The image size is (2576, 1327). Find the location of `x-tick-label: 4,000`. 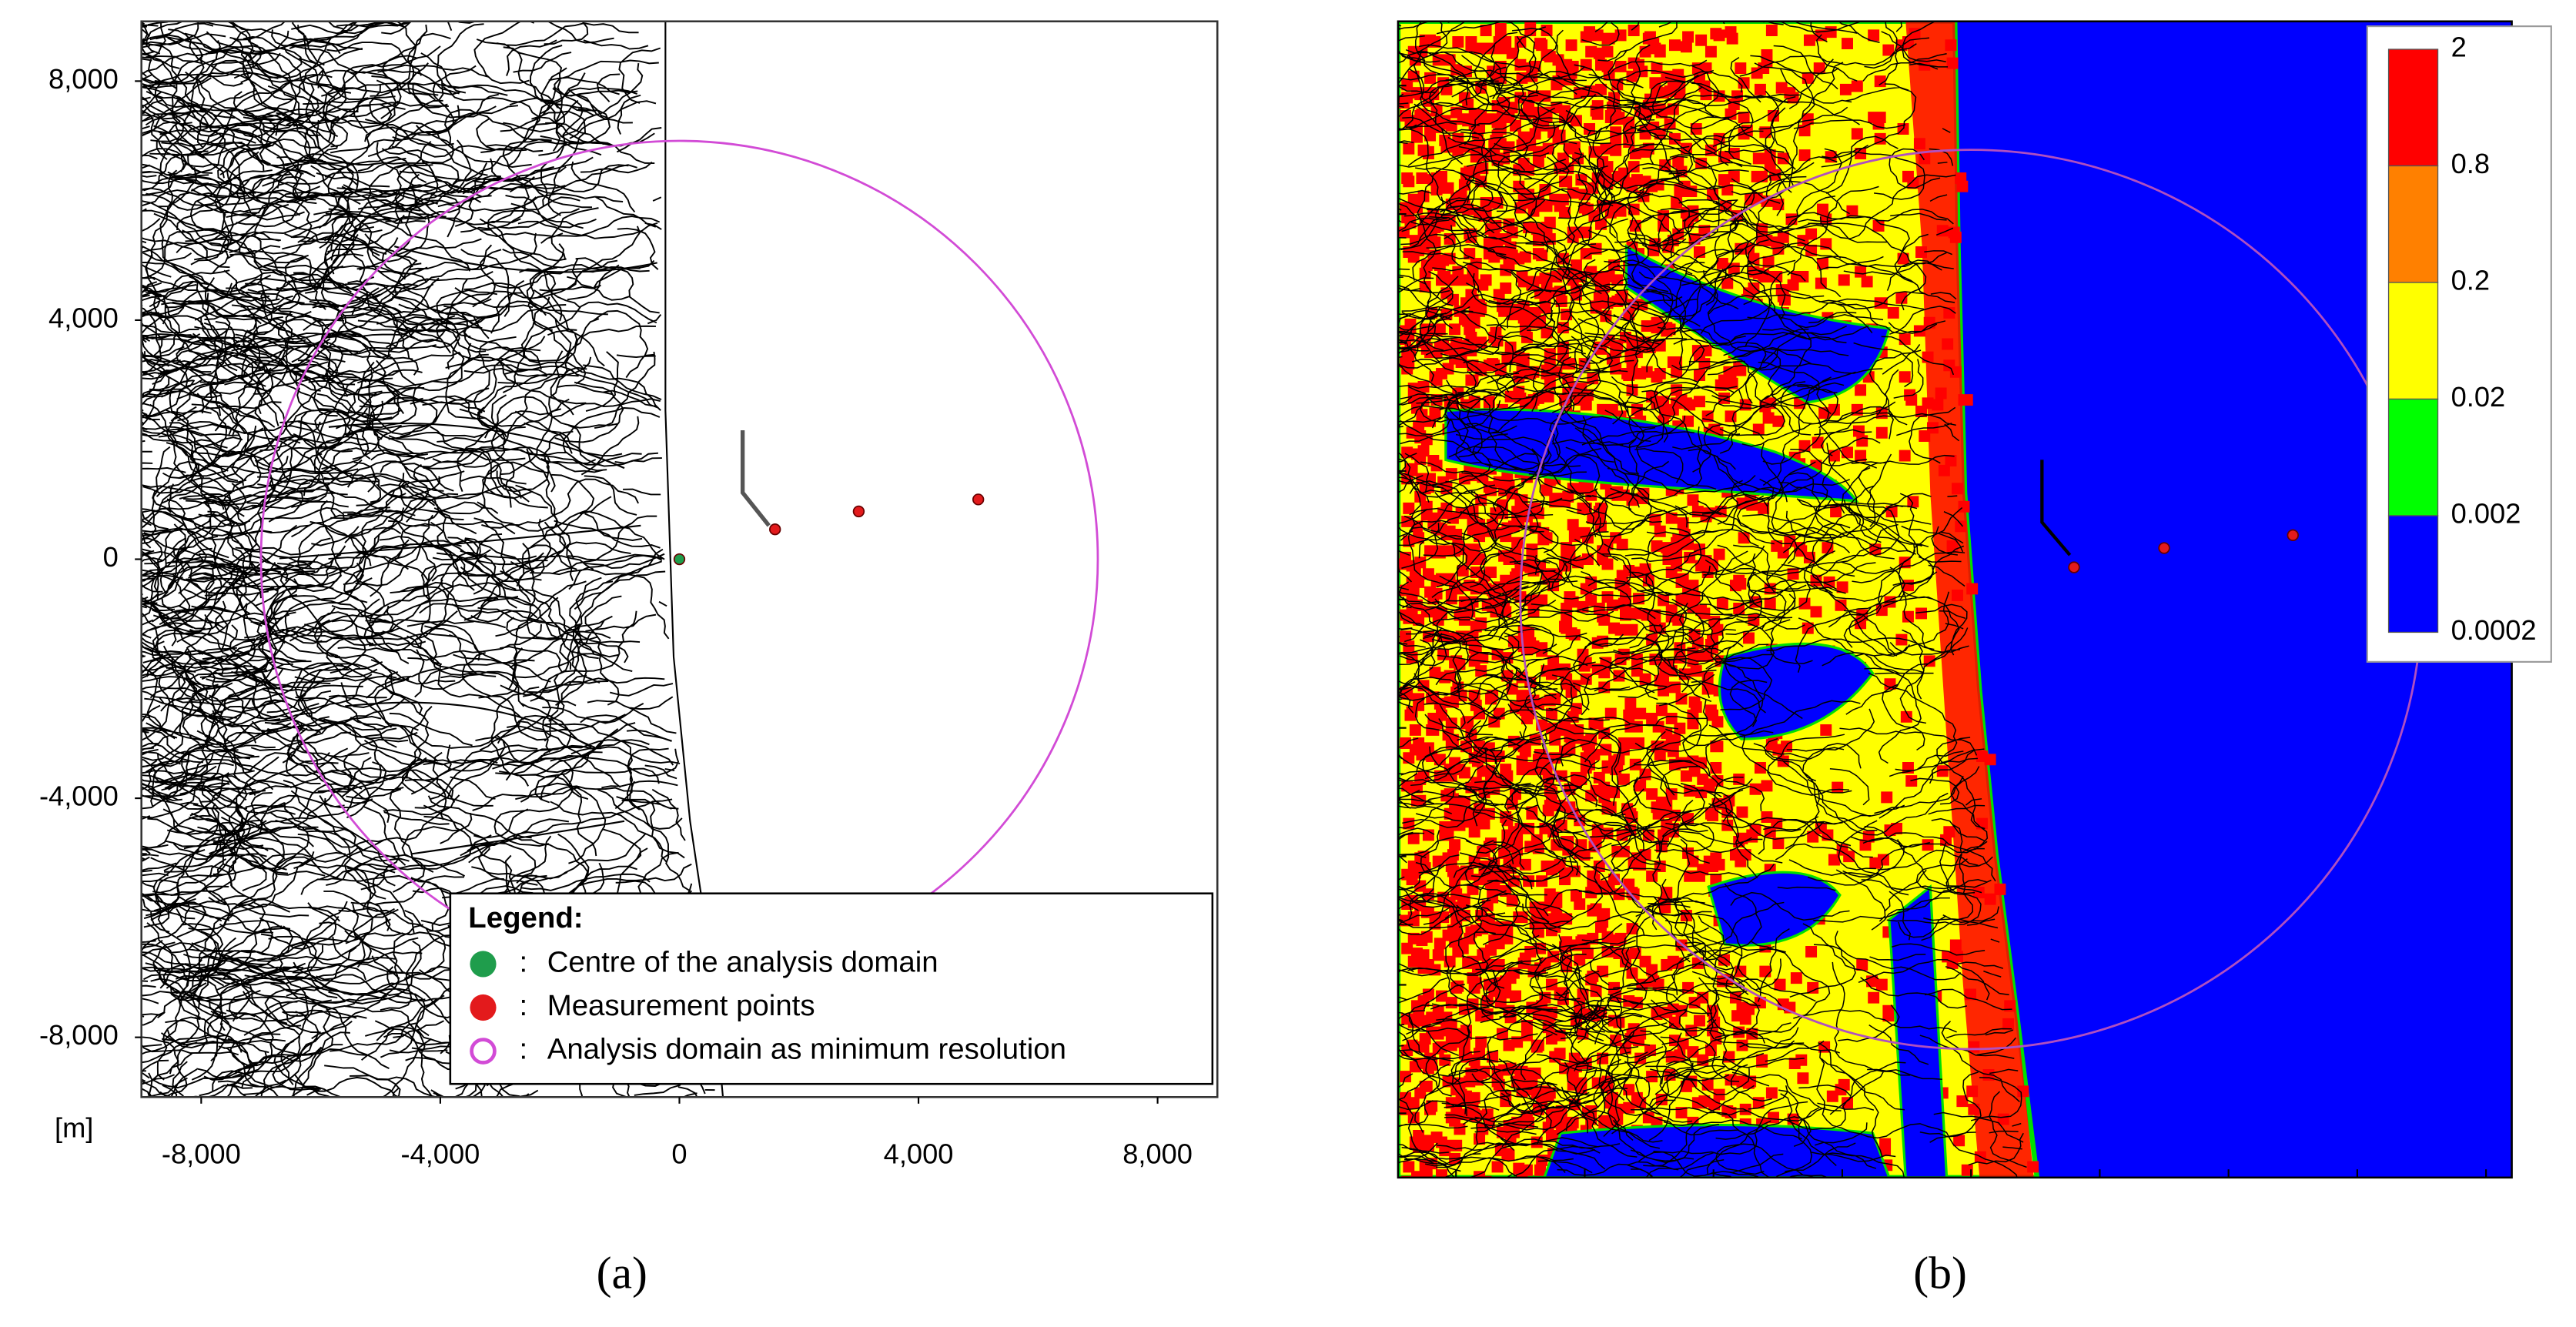

x-tick-label: 4,000 is located at coordinates (919, 1154).